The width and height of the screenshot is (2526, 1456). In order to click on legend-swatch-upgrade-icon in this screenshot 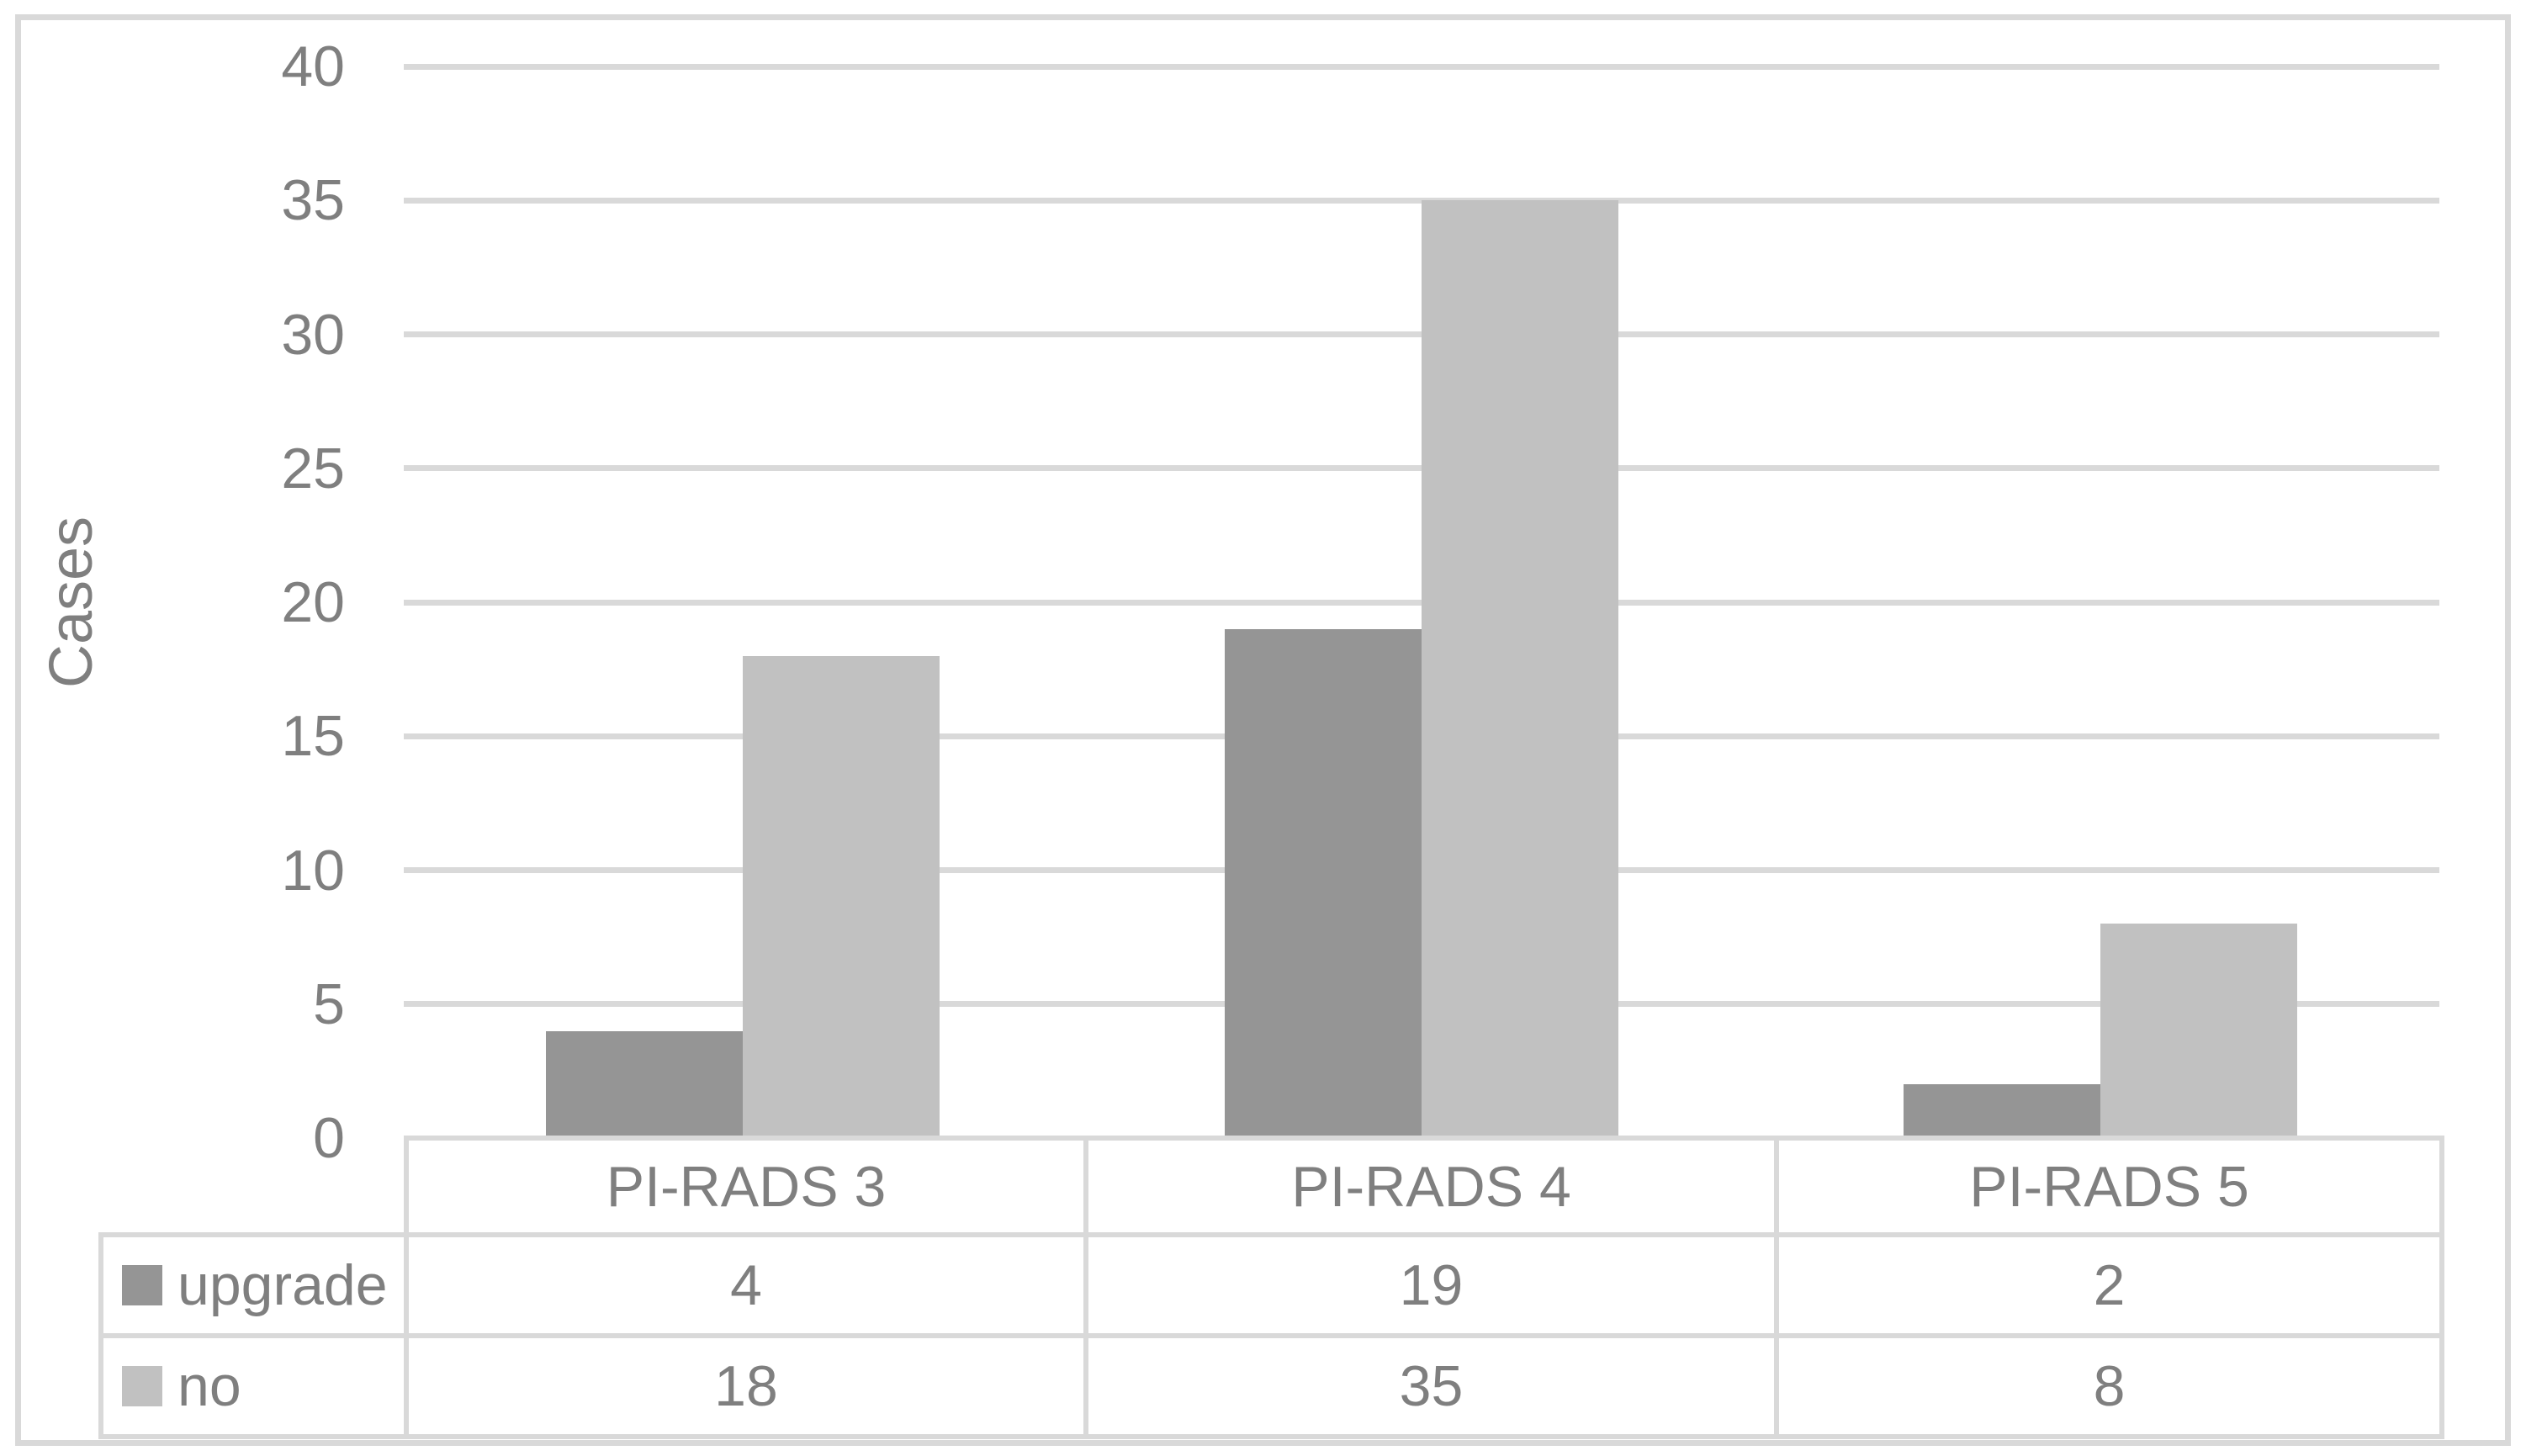, I will do `click(142, 1285)`.